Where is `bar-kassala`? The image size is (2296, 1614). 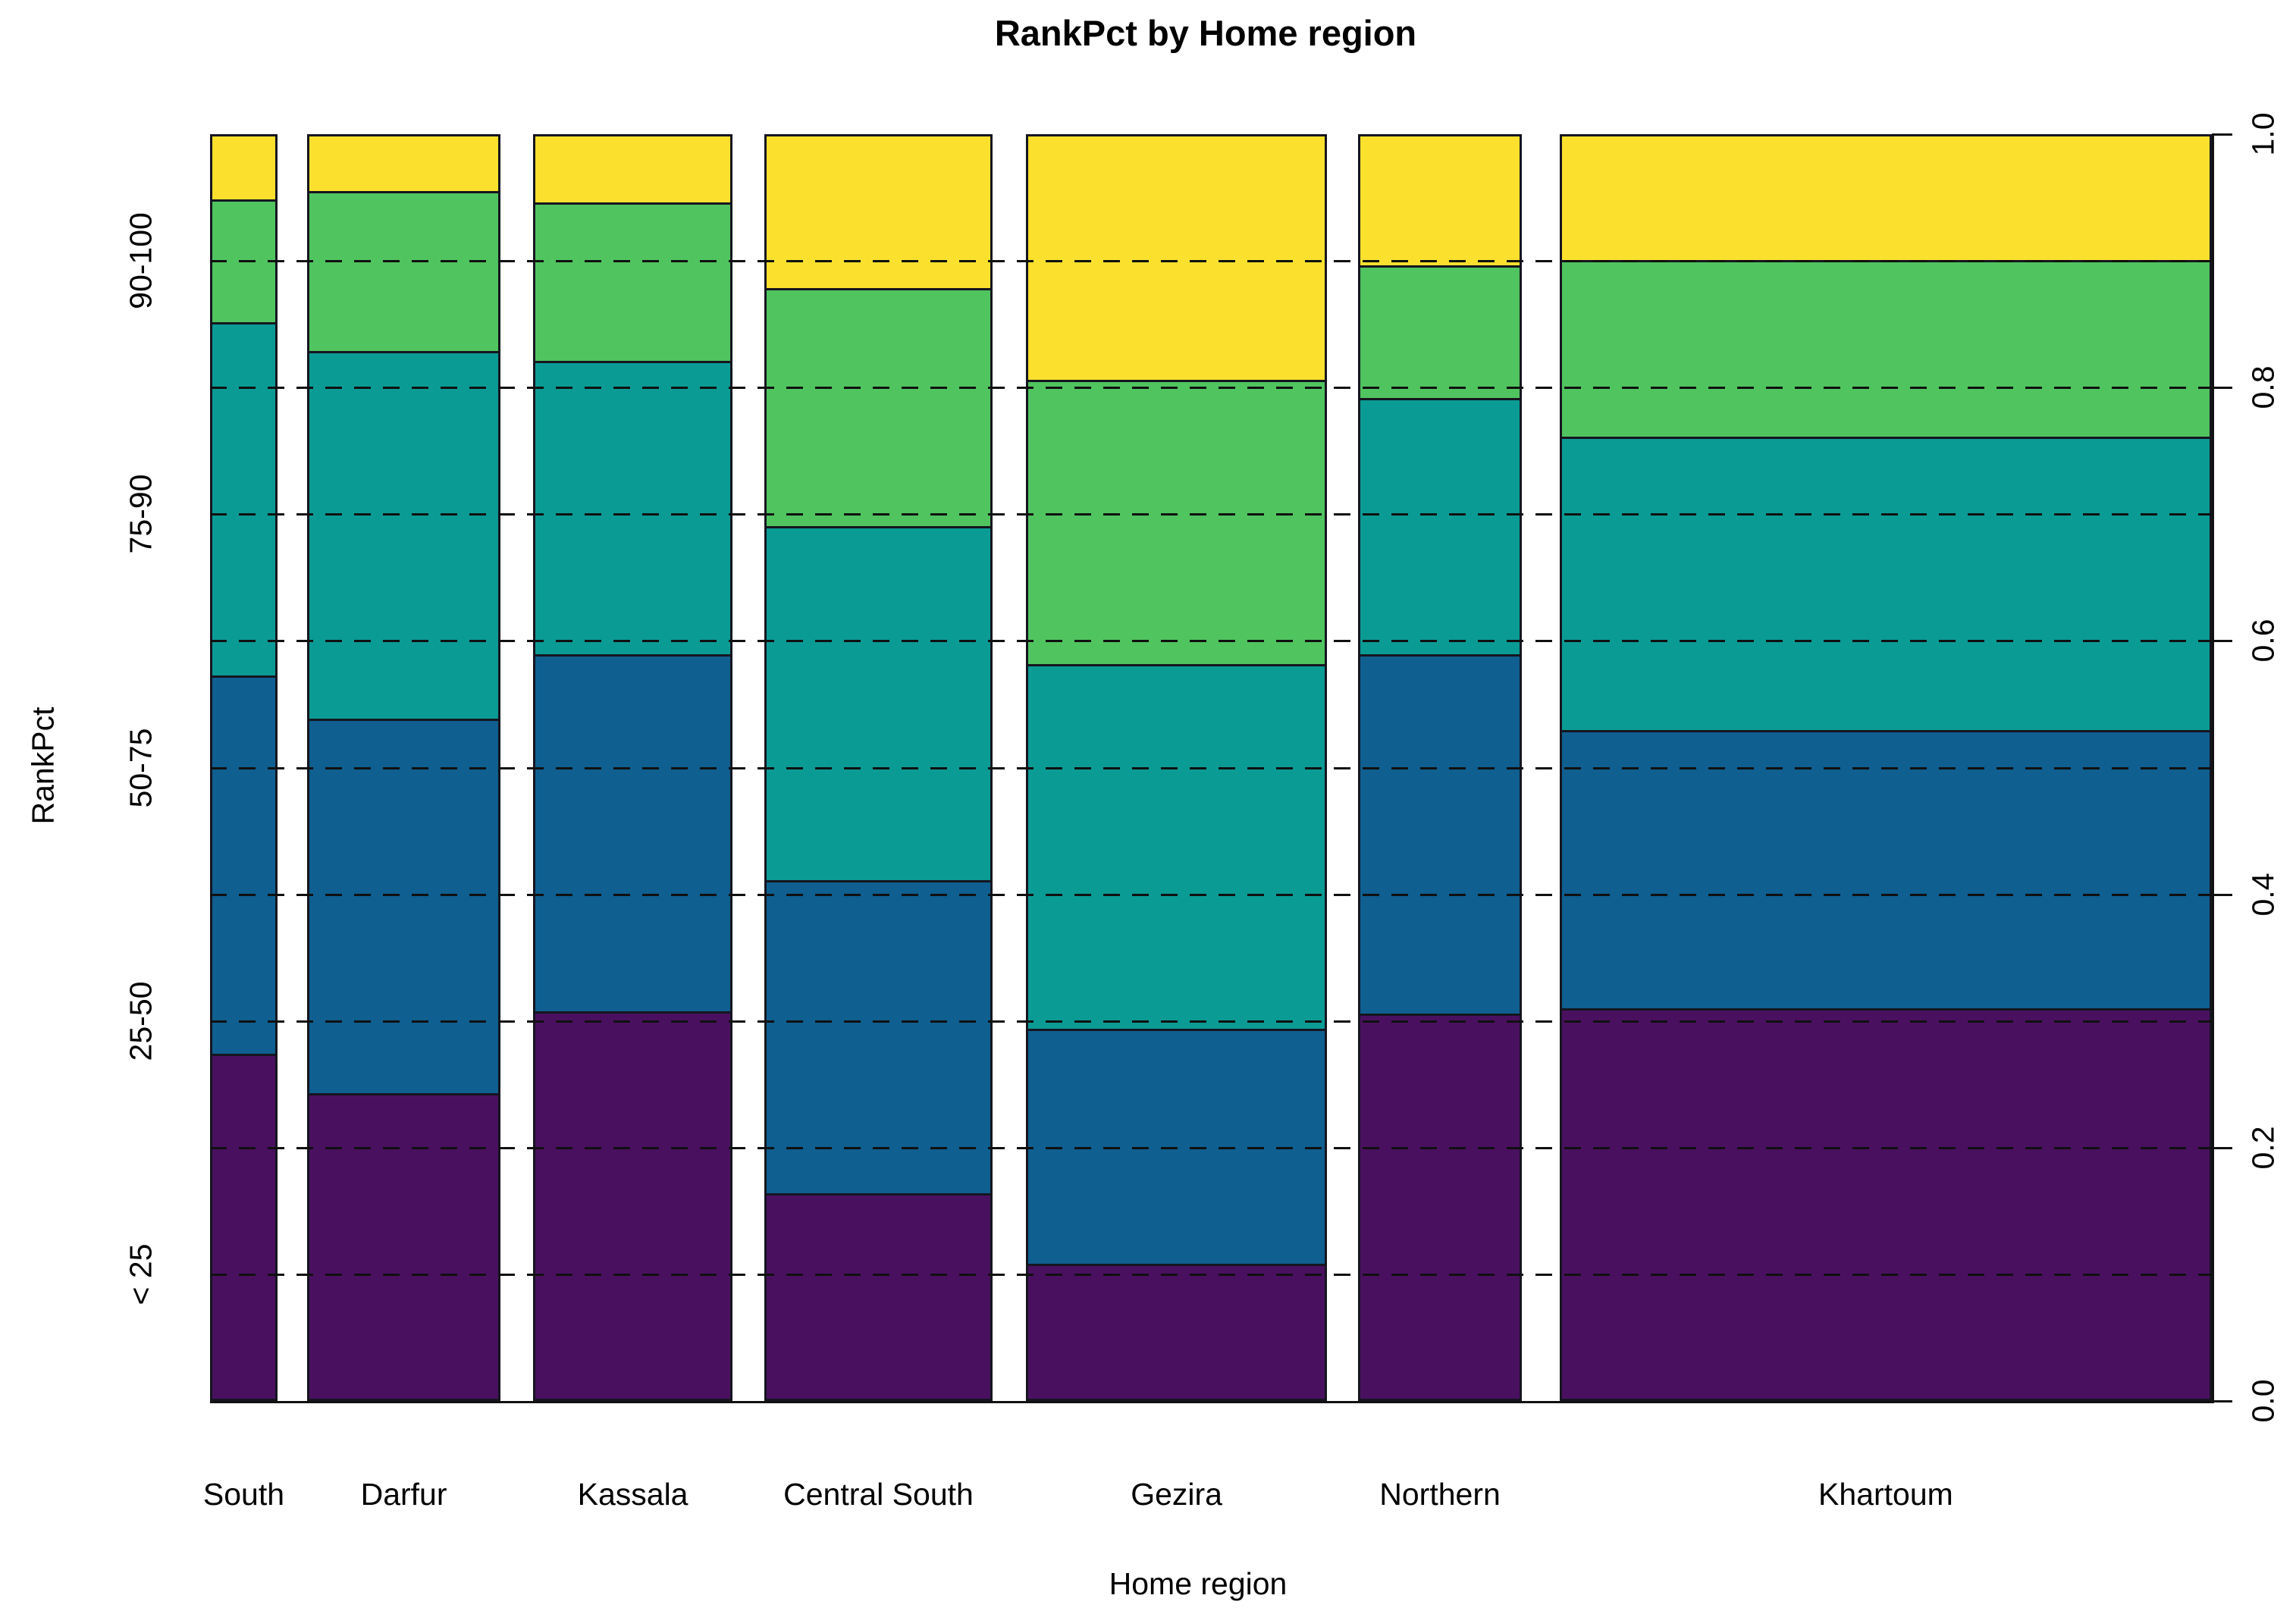
bar-kassala is located at coordinates (633, 767).